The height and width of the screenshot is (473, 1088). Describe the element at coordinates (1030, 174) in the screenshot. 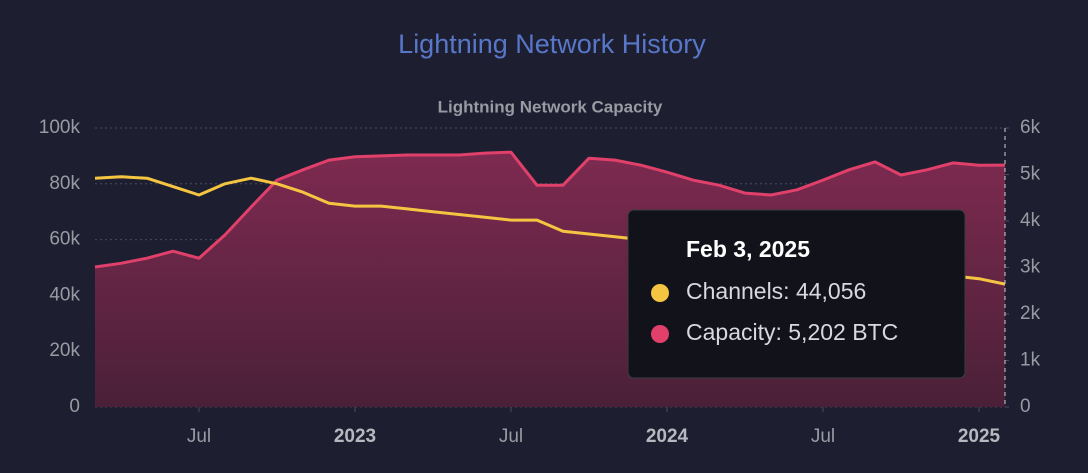

I see `y2-tick-label: 5k` at that location.